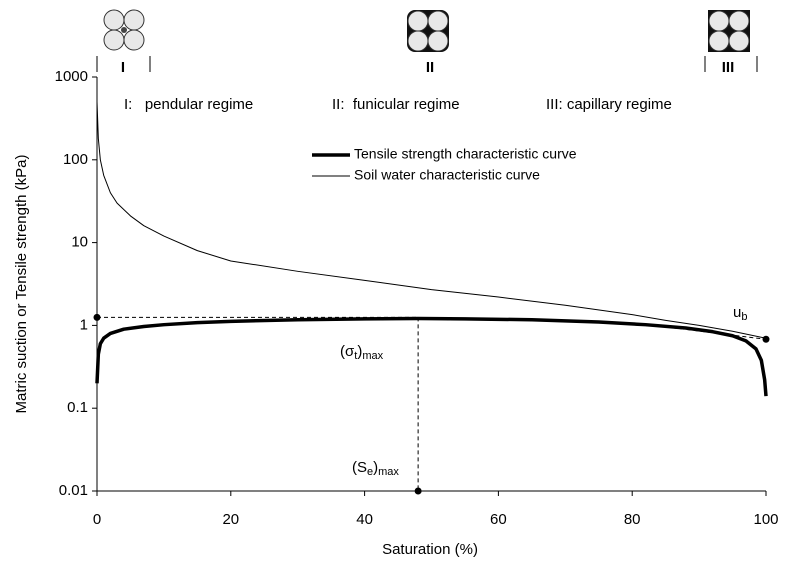  I want to click on annotation-part: b, so click(744, 317).